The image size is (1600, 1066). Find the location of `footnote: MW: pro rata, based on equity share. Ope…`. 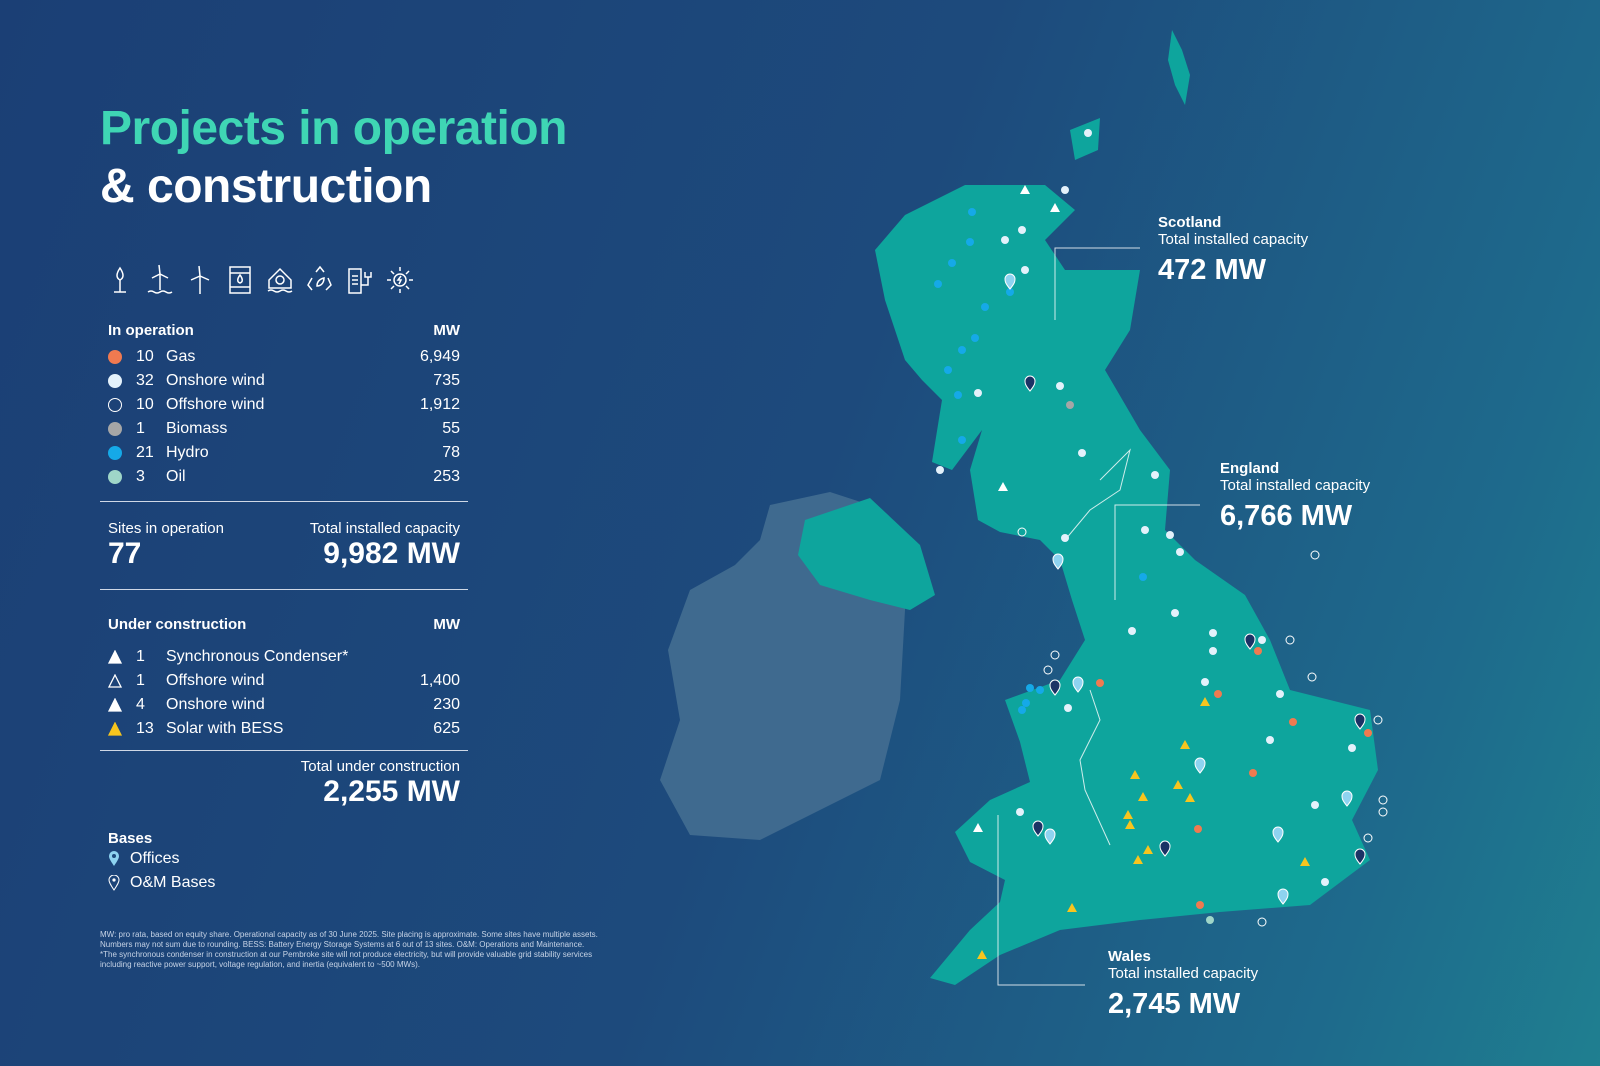

footnote: MW: pro rata, based on equity share. Ope… is located at coordinates (349, 949).